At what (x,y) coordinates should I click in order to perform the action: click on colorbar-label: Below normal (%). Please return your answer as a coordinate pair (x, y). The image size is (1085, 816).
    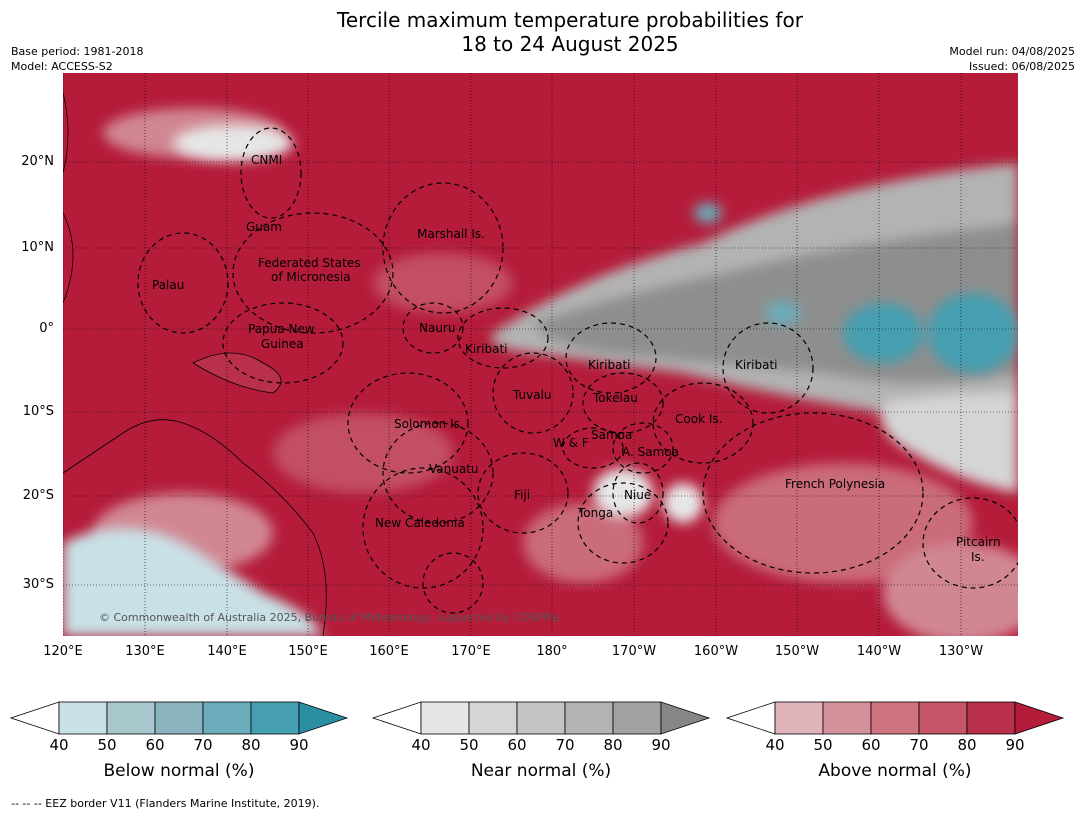
    Looking at the image, I should click on (179, 771).